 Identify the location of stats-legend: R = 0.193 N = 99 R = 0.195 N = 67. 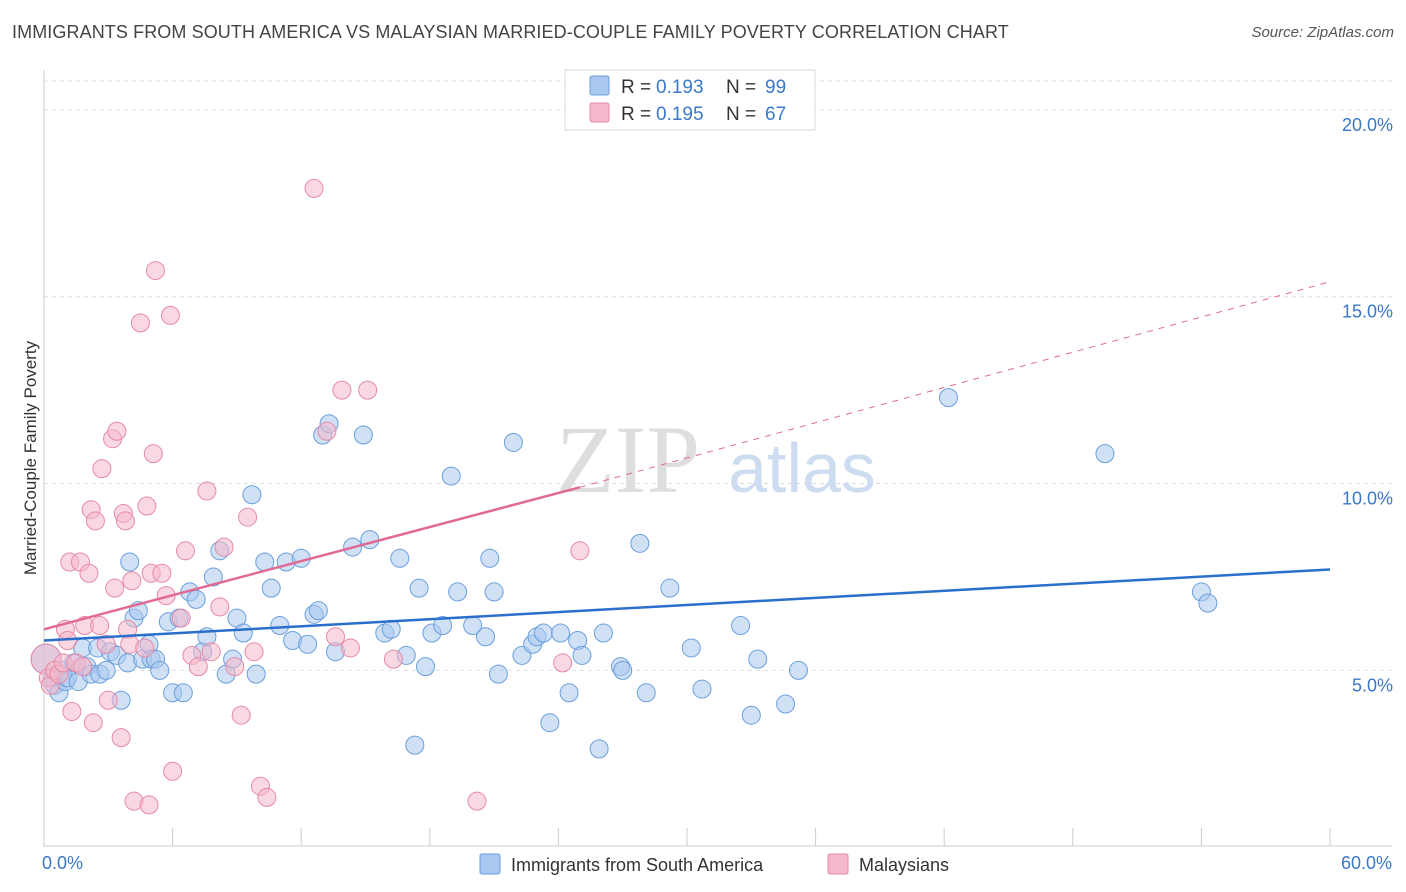
(690, 100).